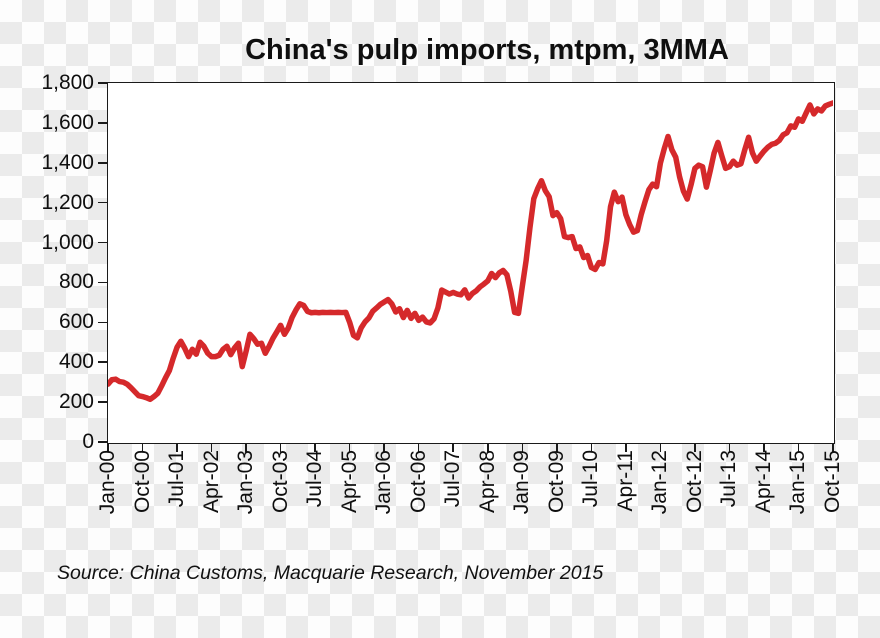  I want to click on y-tick-label: 800, so click(76, 282).